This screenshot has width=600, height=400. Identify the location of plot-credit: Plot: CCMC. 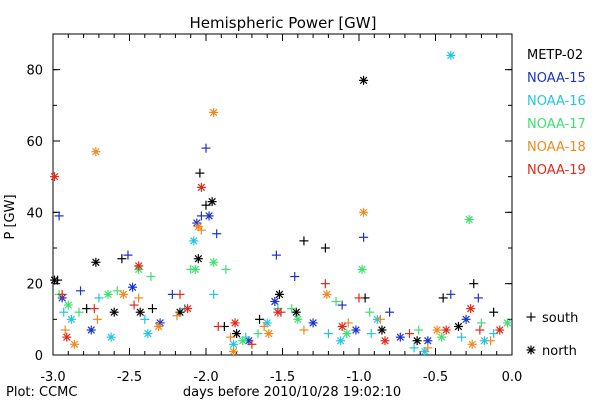
(41, 392).